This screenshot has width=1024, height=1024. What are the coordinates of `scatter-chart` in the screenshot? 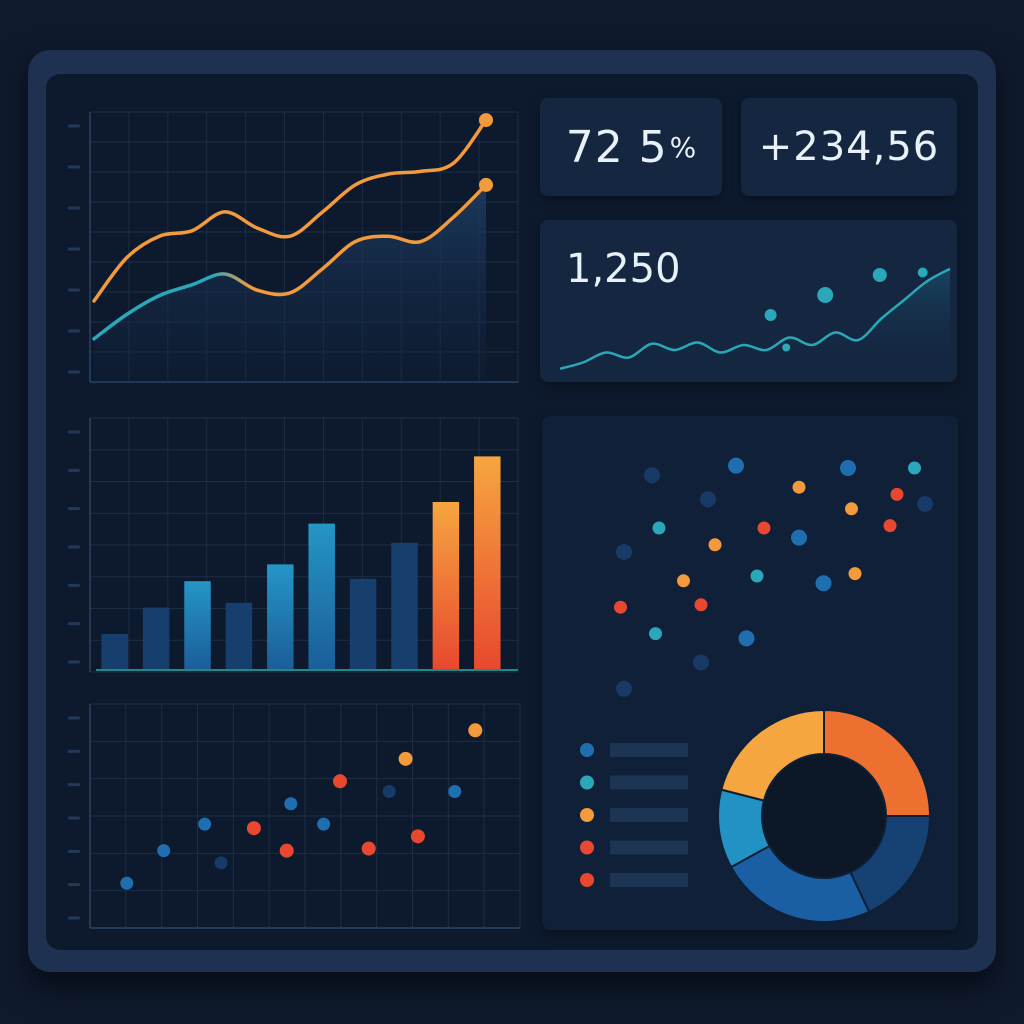 It's located at (294, 816).